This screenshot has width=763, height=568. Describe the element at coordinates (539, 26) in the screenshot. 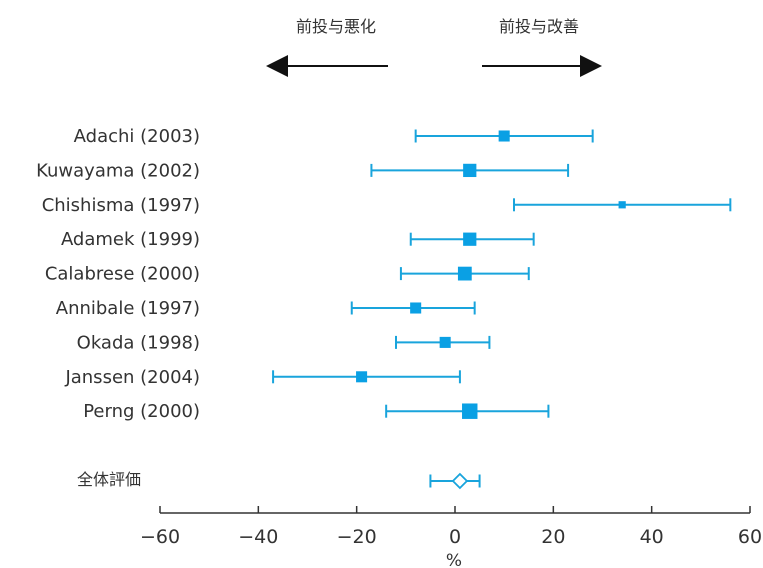

I see `direction-label-improve: 前投与改善` at that location.